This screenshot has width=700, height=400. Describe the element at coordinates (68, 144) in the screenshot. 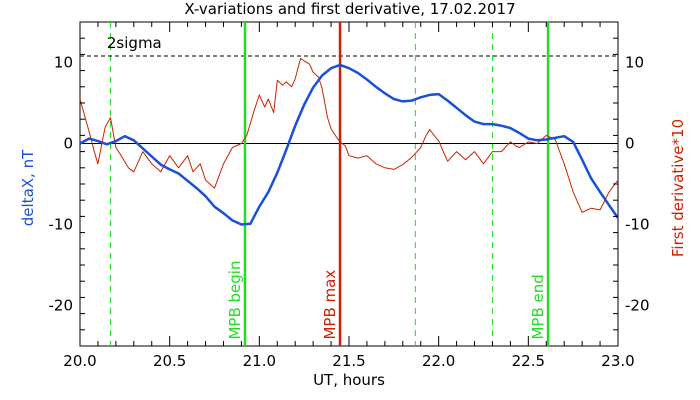

I see `y-left-tick-label: 0` at that location.